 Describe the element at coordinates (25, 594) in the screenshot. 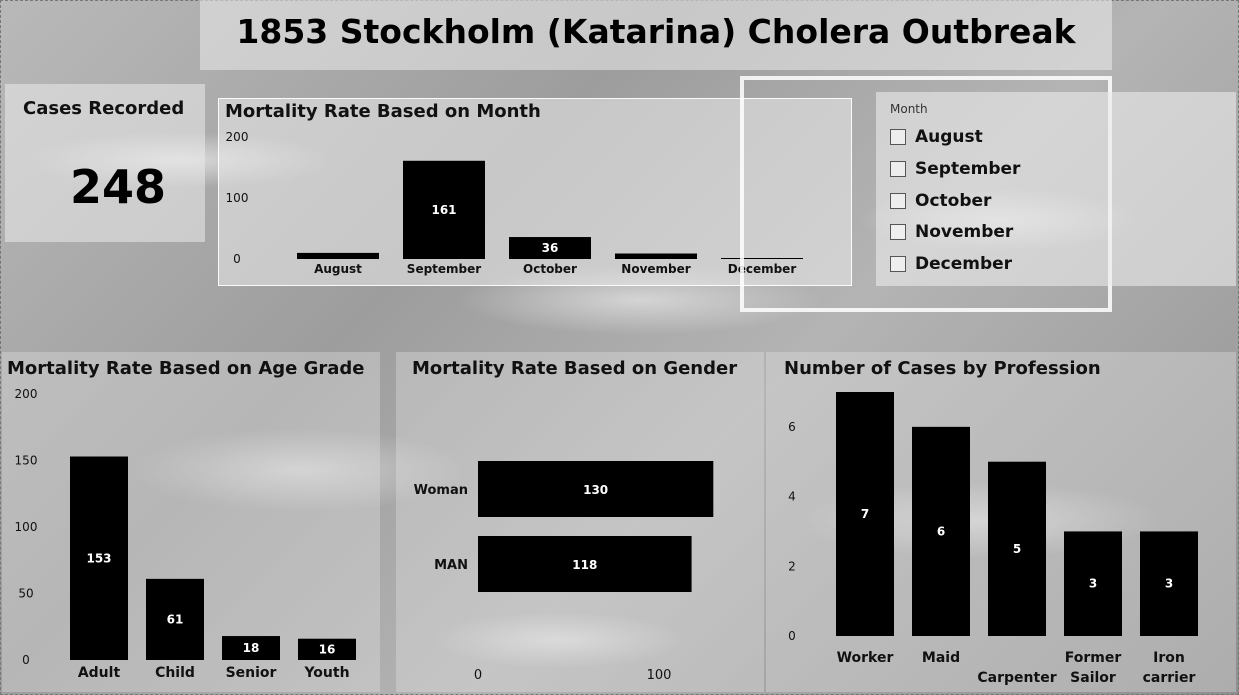

I see `y-tick-label: 50` at that location.